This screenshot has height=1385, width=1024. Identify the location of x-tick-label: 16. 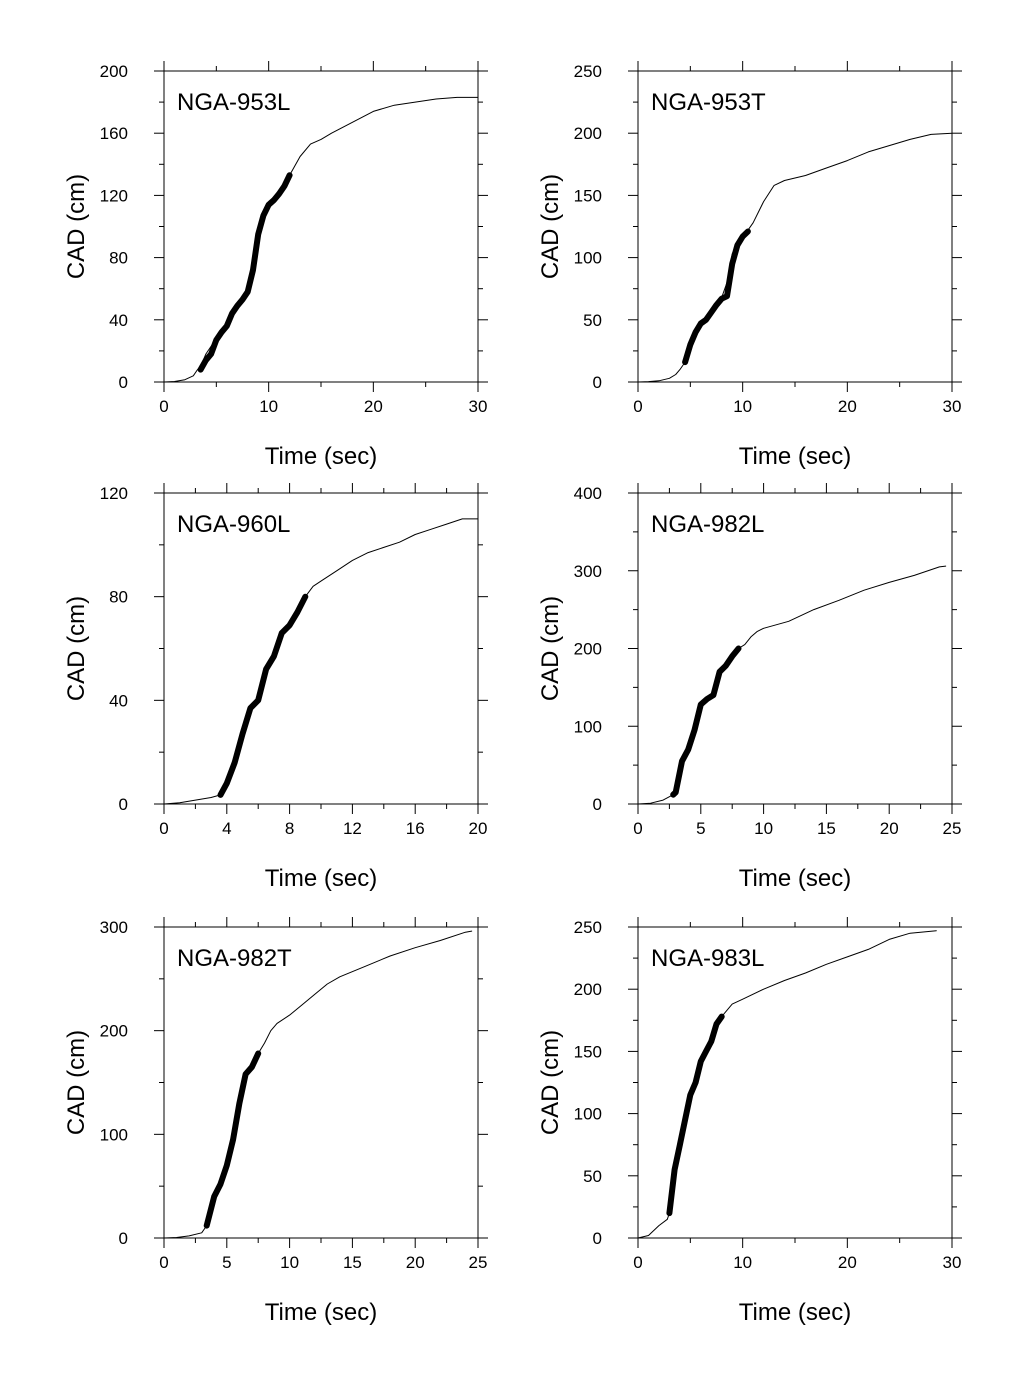
(415, 828).